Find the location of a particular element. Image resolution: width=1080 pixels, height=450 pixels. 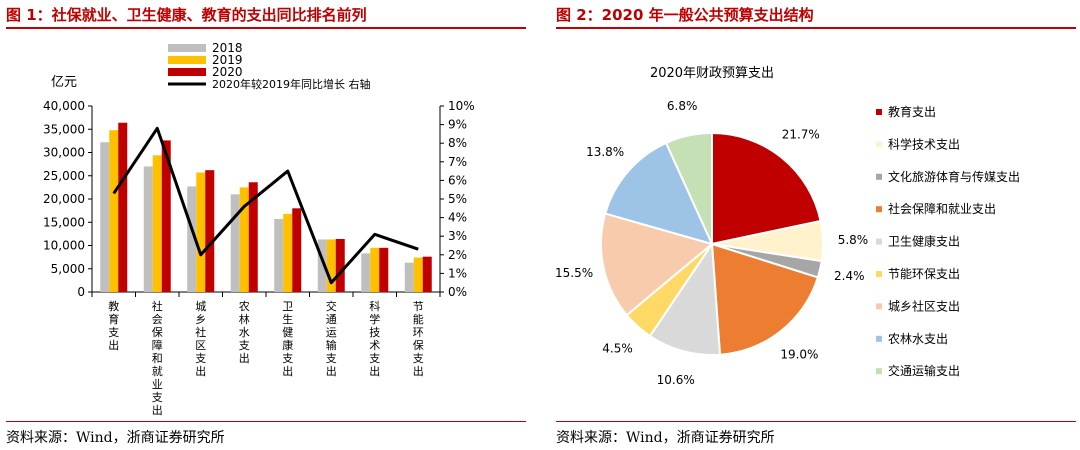

pie-value-label: 6.8% is located at coordinates (682, 106).